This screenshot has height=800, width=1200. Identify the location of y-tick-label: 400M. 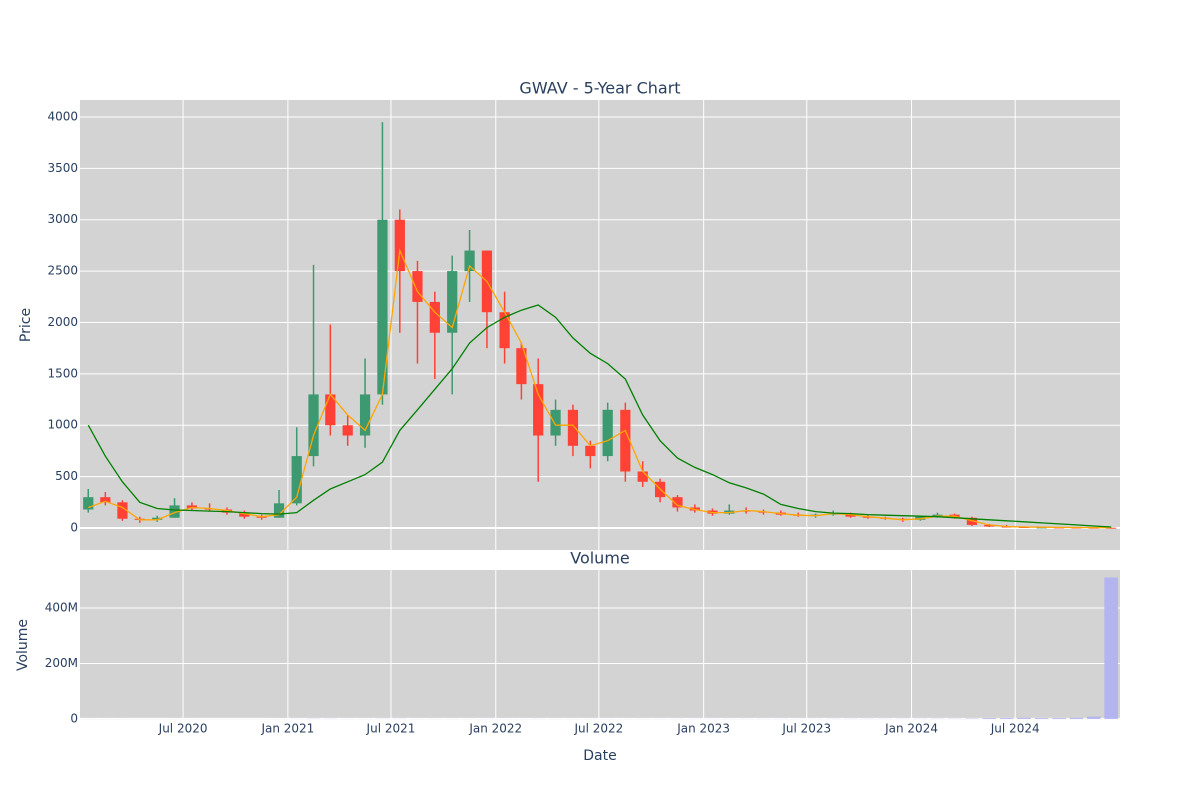
(61, 607).